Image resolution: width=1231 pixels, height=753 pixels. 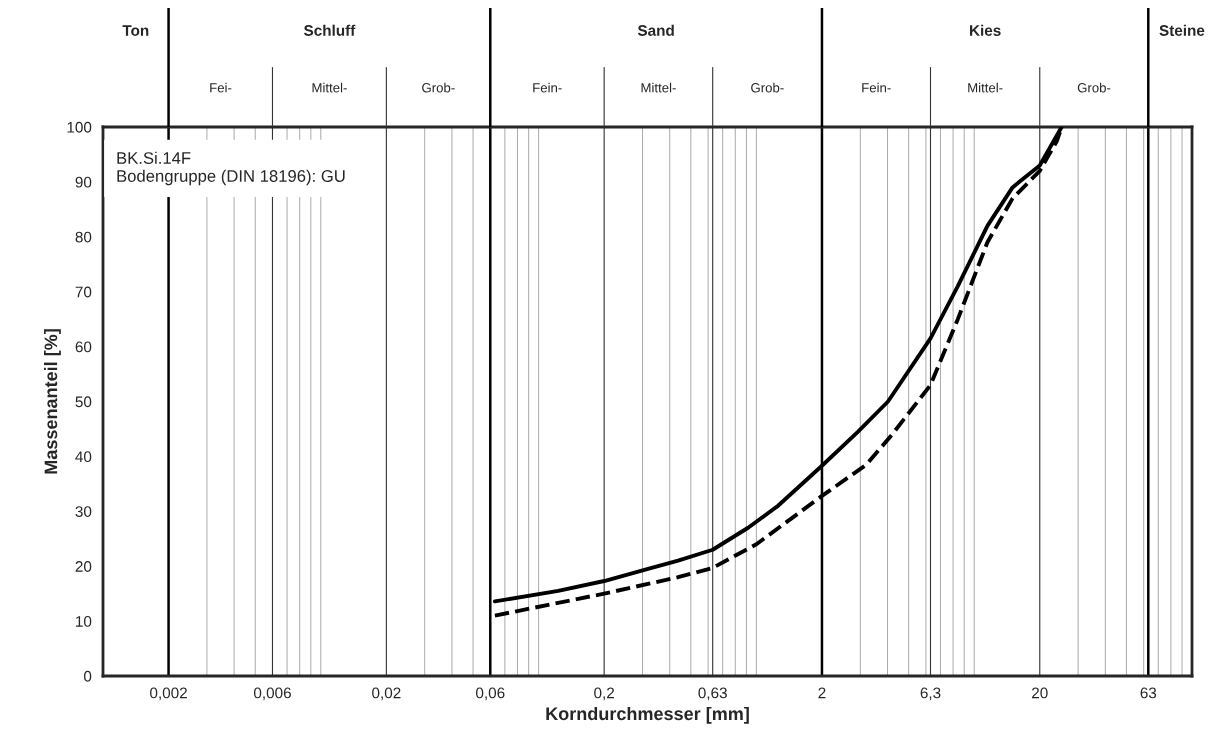 I want to click on y-tick-label: 100, so click(x=79, y=127).